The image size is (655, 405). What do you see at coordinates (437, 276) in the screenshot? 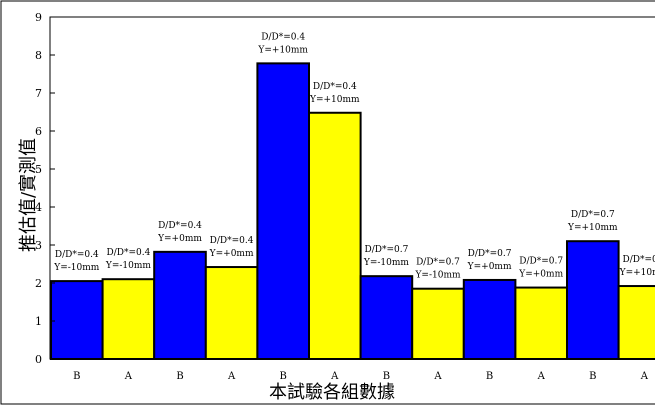
I see `bar-annotation-8-line-2: Y=-10mm` at bounding box center [437, 276].